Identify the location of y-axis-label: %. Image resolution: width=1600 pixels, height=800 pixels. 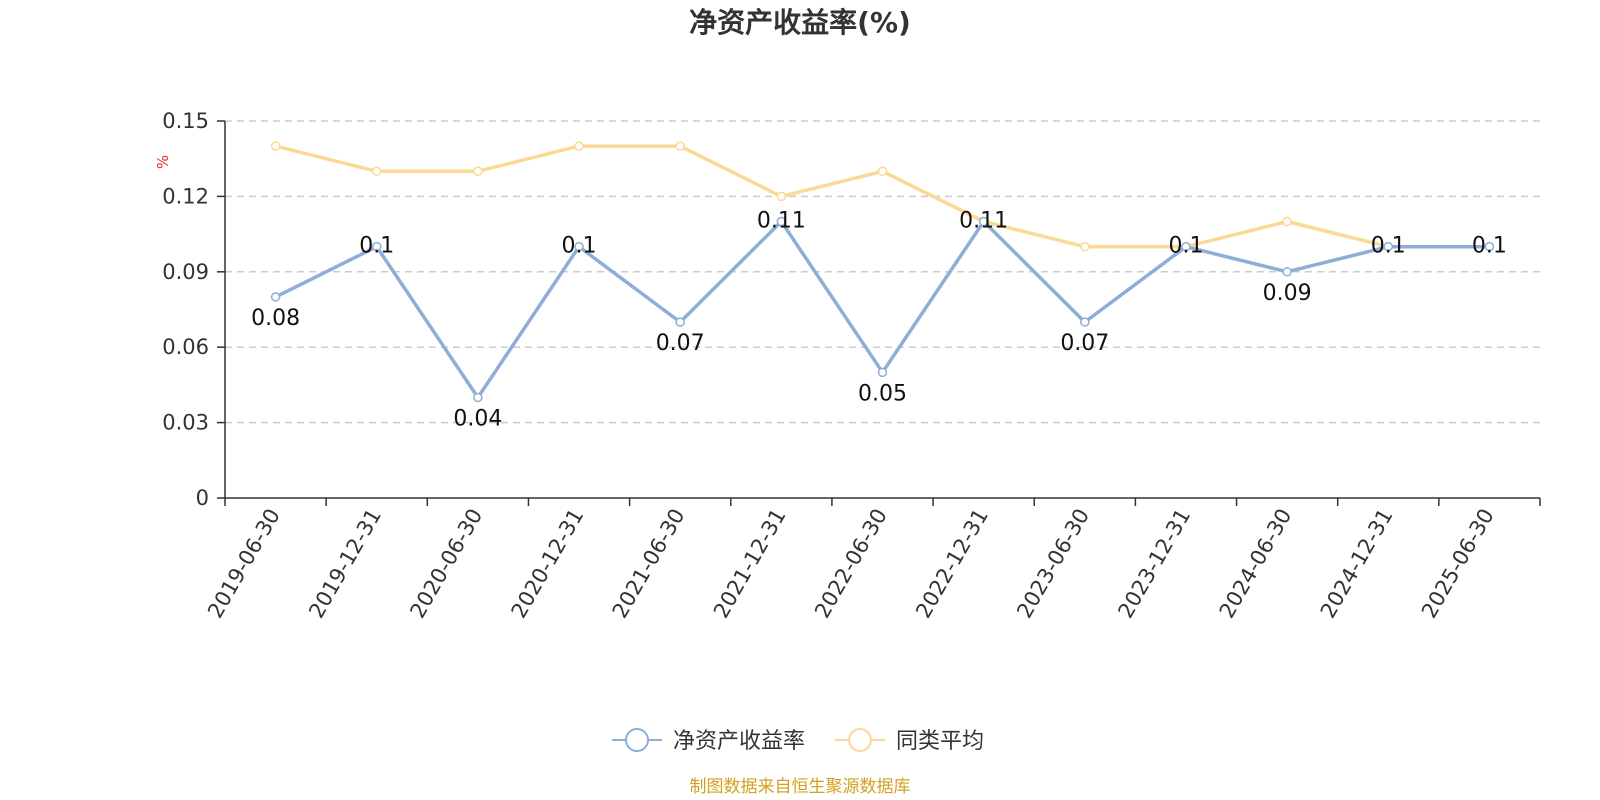
(163, 162).